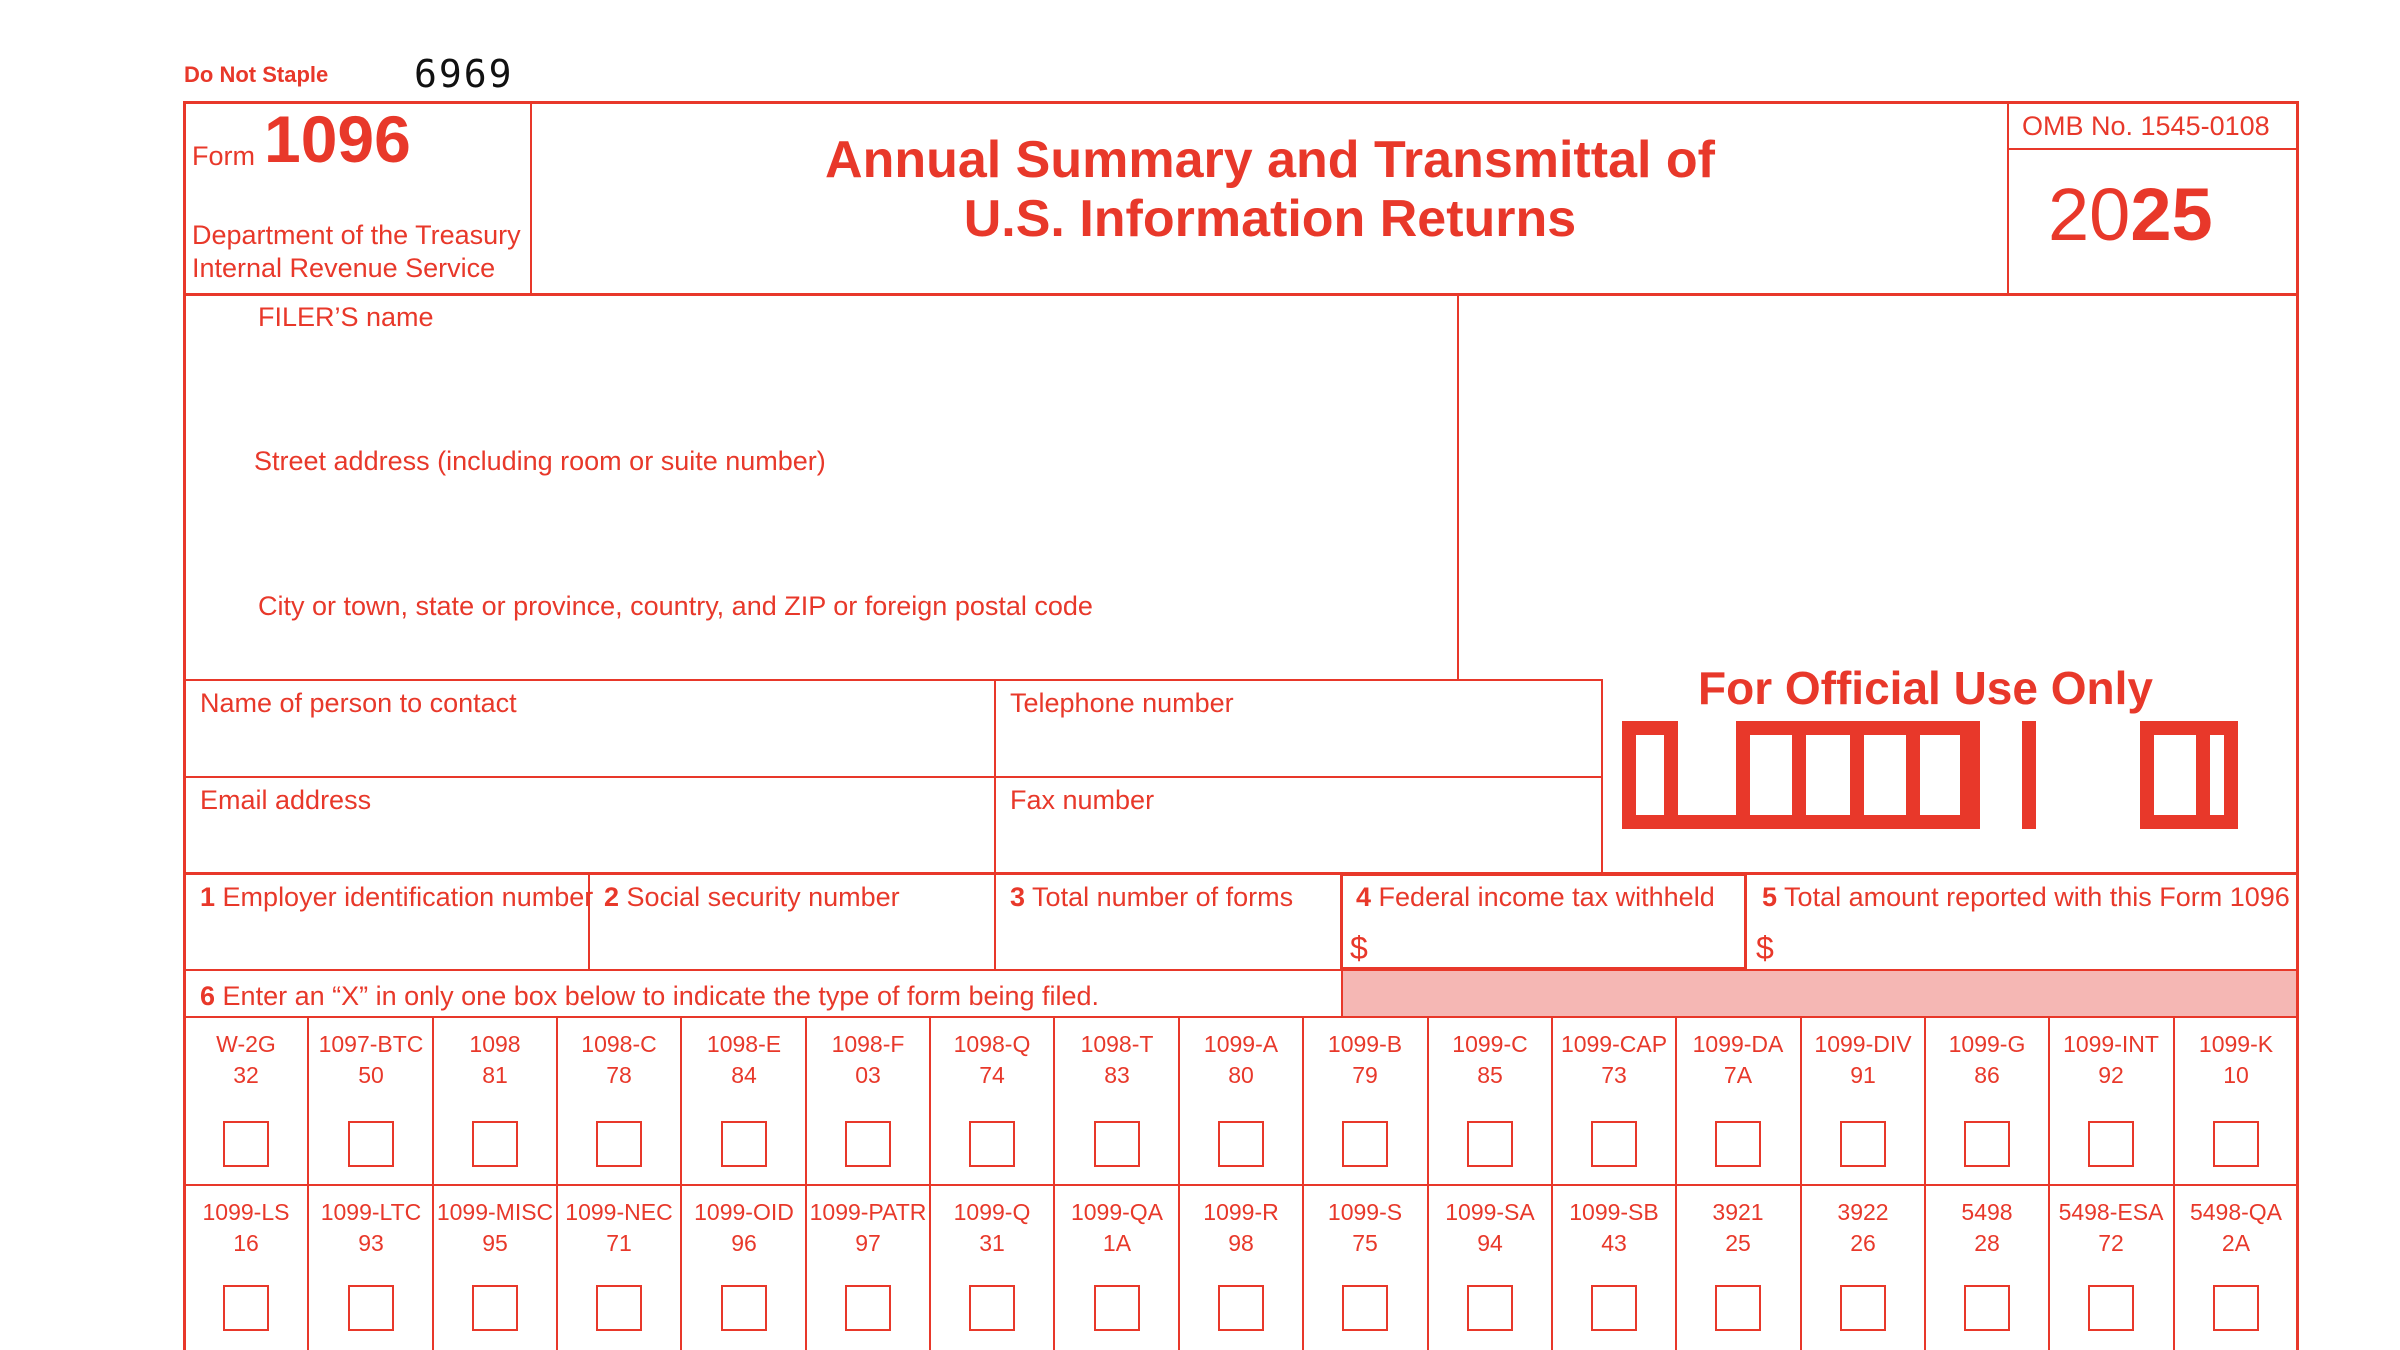  I want to click on form-type-cell: 5498 28, so click(1987, 1228).